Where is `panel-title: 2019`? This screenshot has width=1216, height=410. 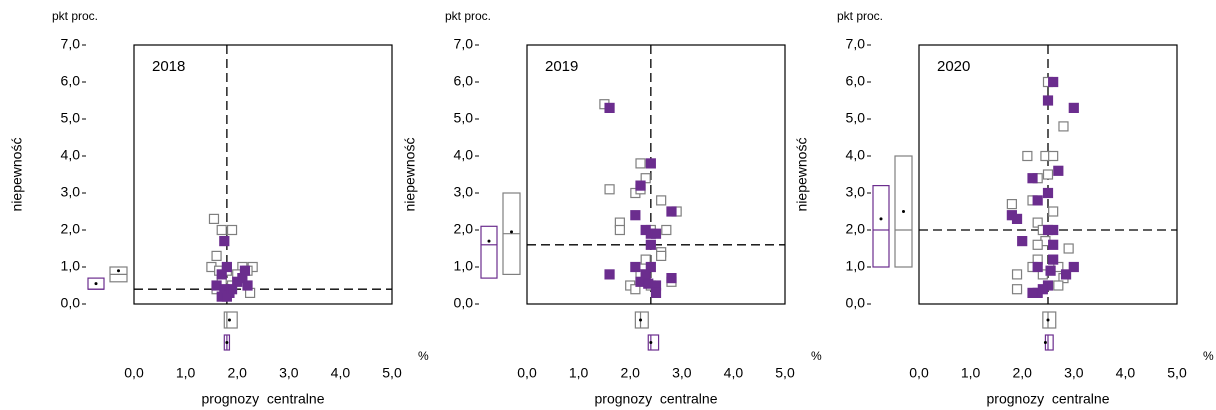
panel-title: 2019 is located at coordinates (561, 66).